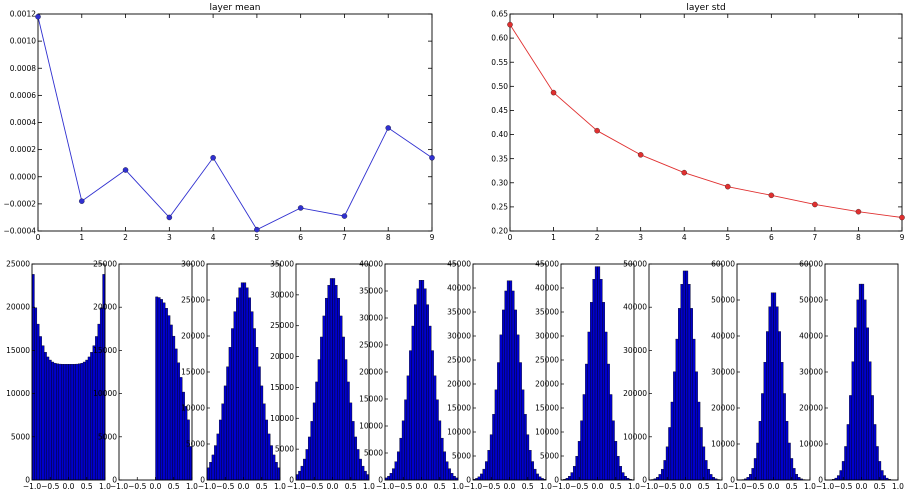  I want to click on x-tick-label: −1.0, so click(296, 486).